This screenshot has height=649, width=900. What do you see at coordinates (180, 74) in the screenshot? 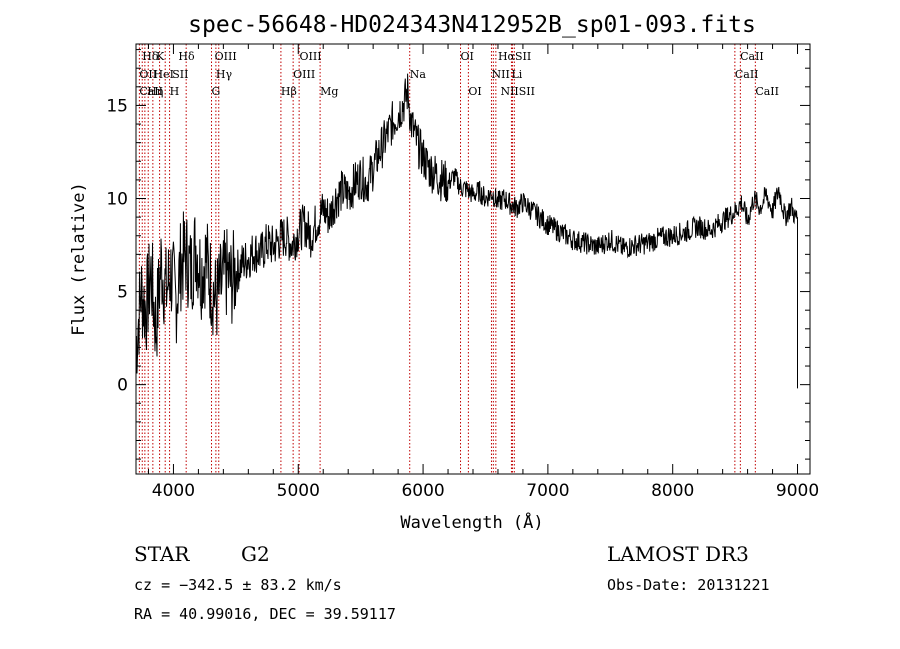
I see `line-label: SII` at bounding box center [180, 74].